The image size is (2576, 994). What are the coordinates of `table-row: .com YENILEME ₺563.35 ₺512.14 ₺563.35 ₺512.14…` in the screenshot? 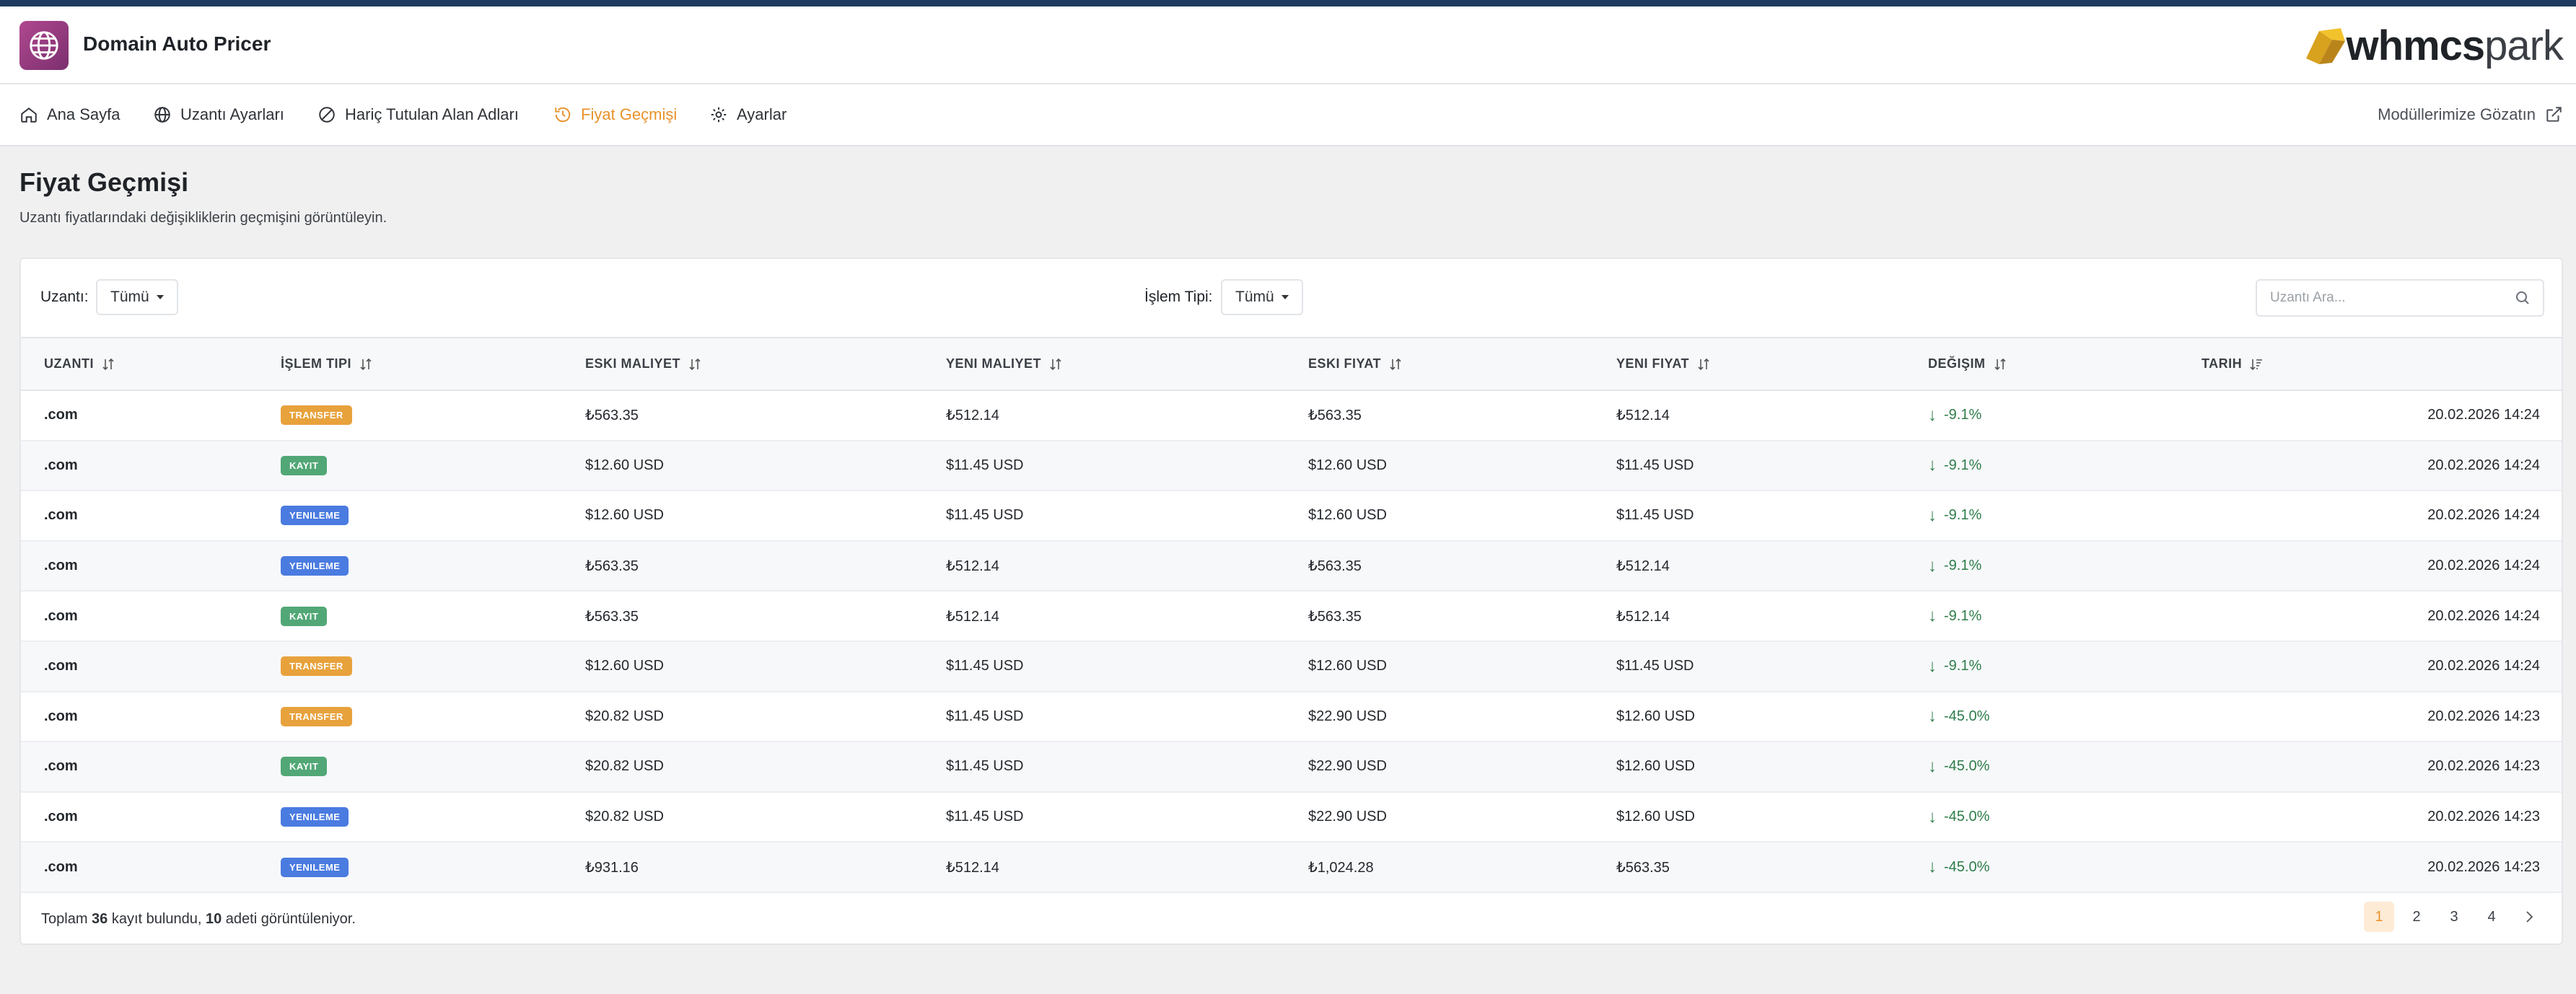 It's located at (1291, 565).